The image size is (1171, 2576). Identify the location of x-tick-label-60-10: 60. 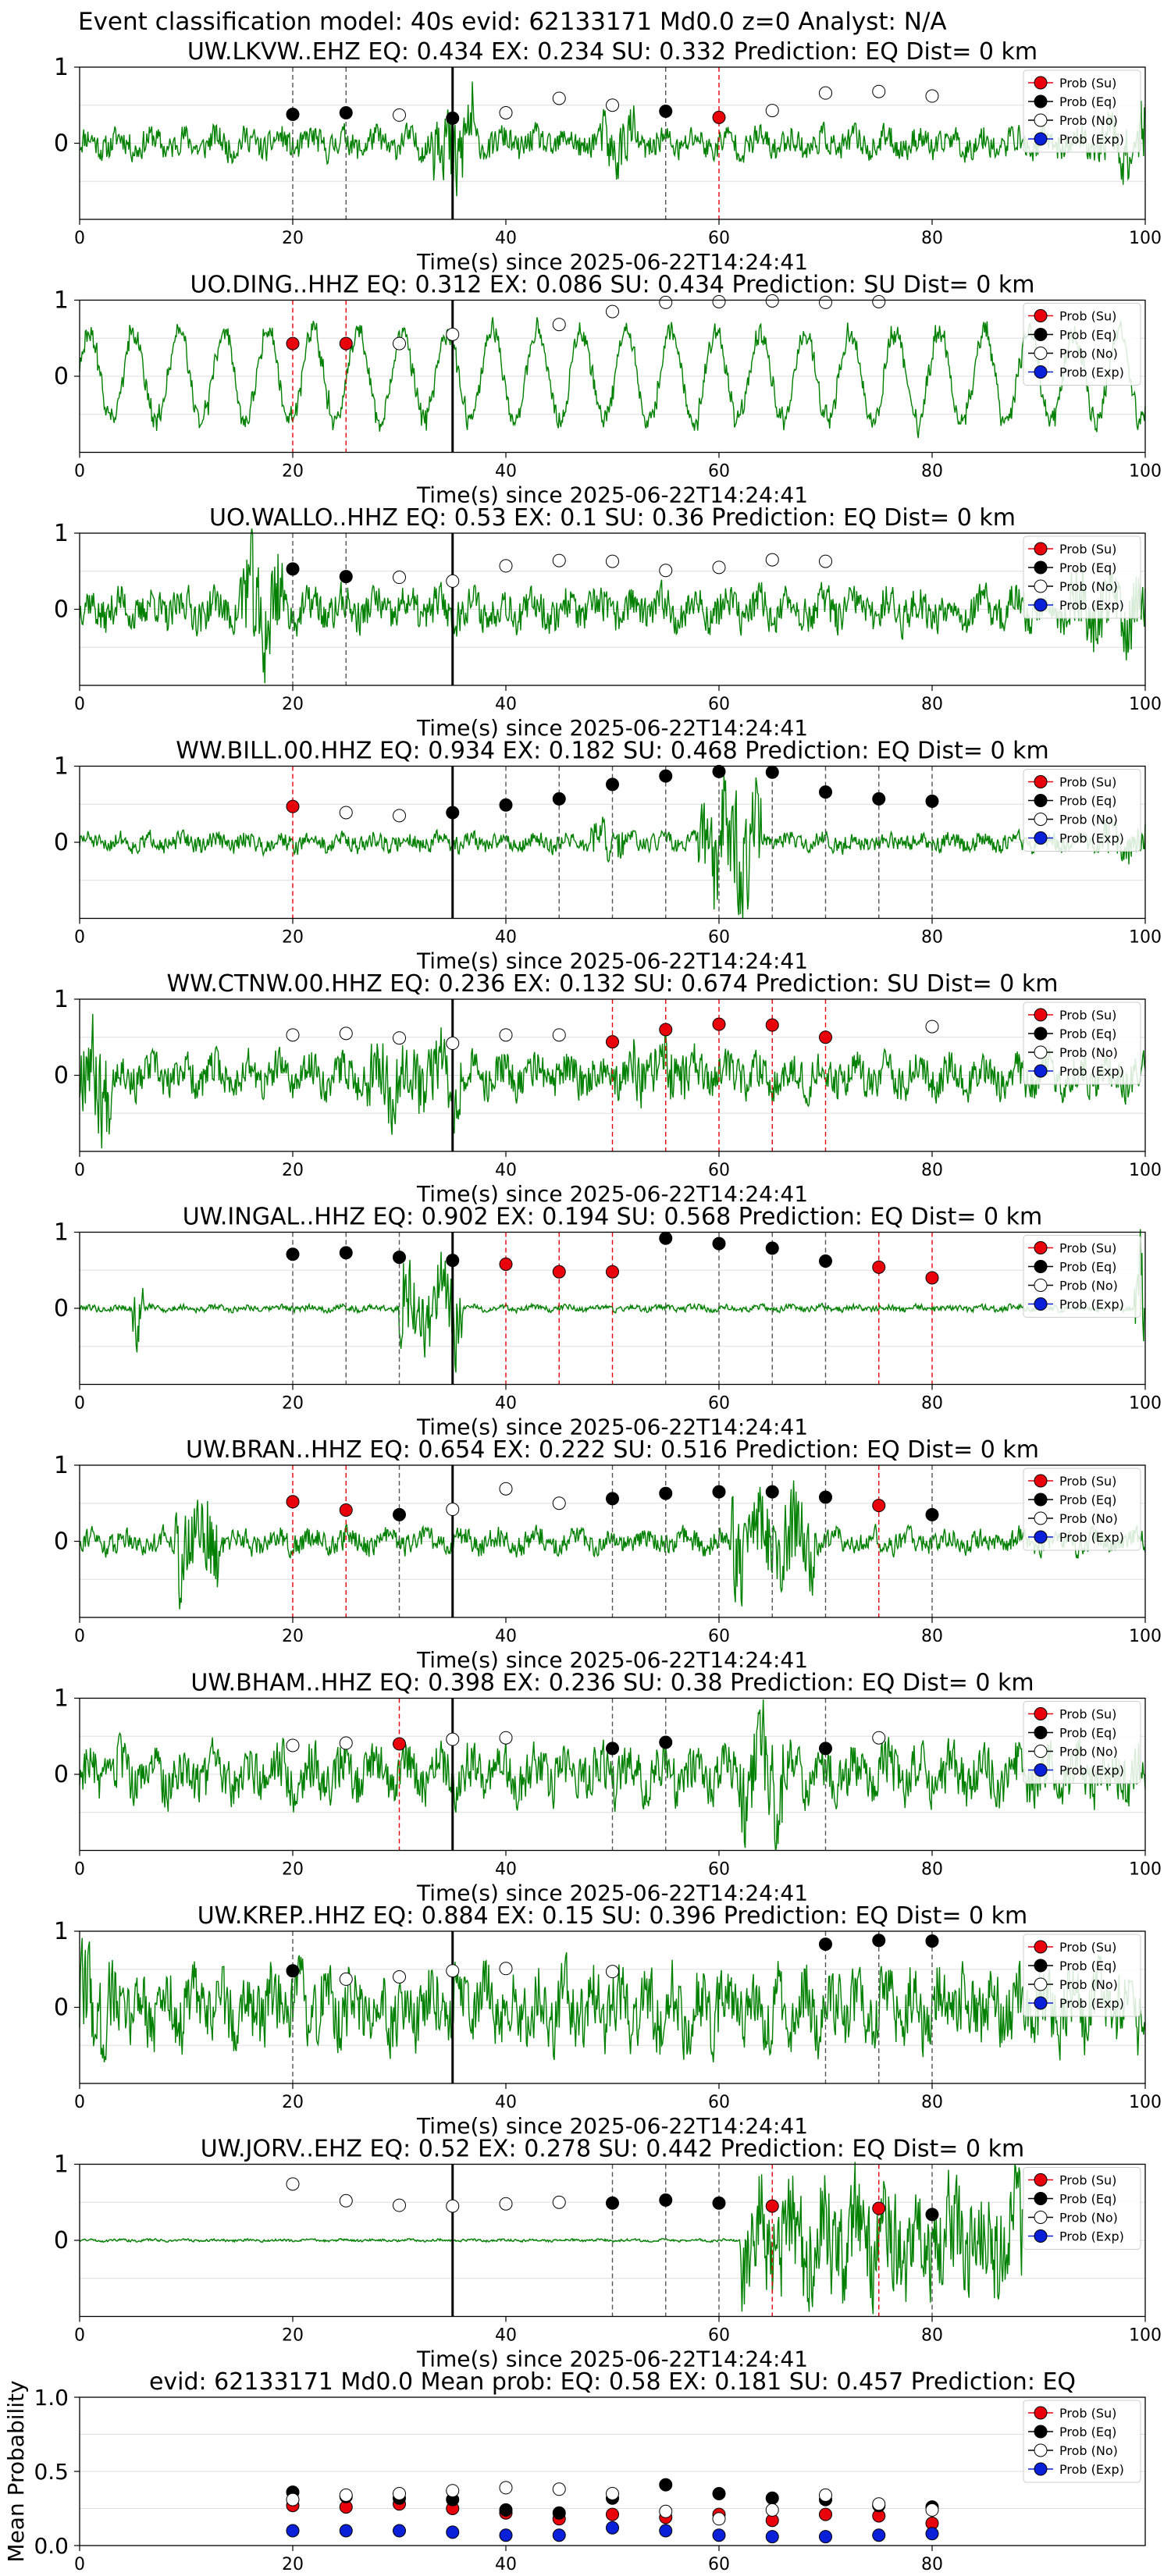
(719, 2564).